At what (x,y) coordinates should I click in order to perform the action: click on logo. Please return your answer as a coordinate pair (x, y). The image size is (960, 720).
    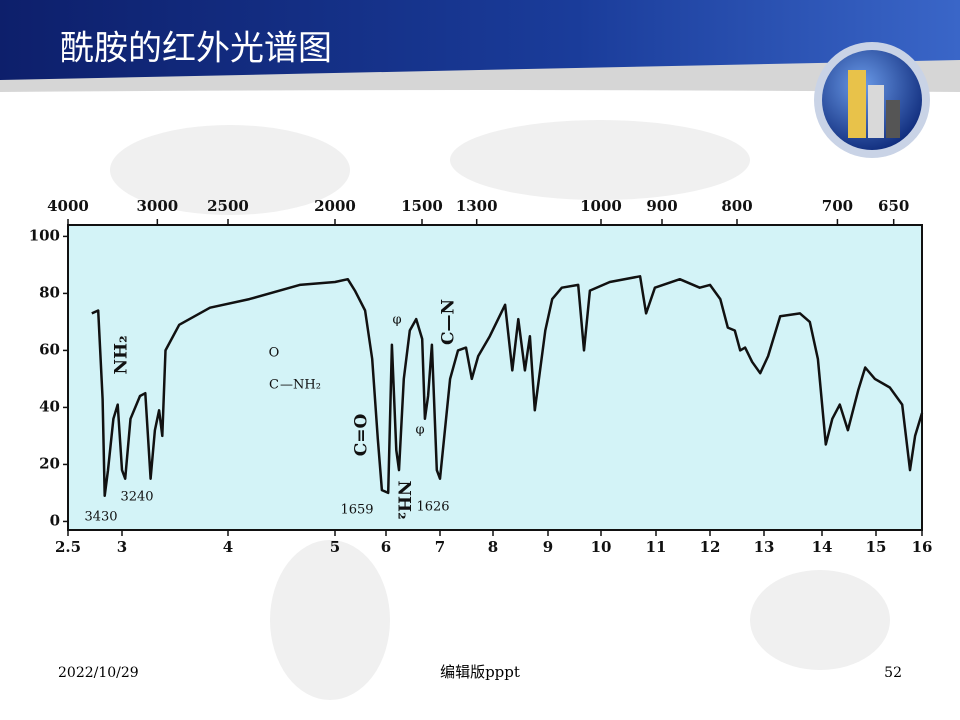
    Looking at the image, I should click on (872, 100).